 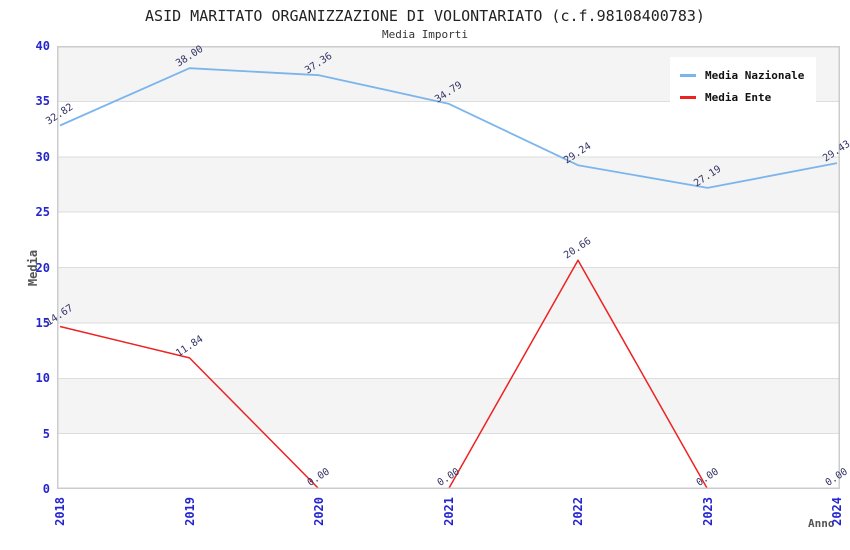 What do you see at coordinates (42, 156) in the screenshot?
I see `y-tick-label: 30` at bounding box center [42, 156].